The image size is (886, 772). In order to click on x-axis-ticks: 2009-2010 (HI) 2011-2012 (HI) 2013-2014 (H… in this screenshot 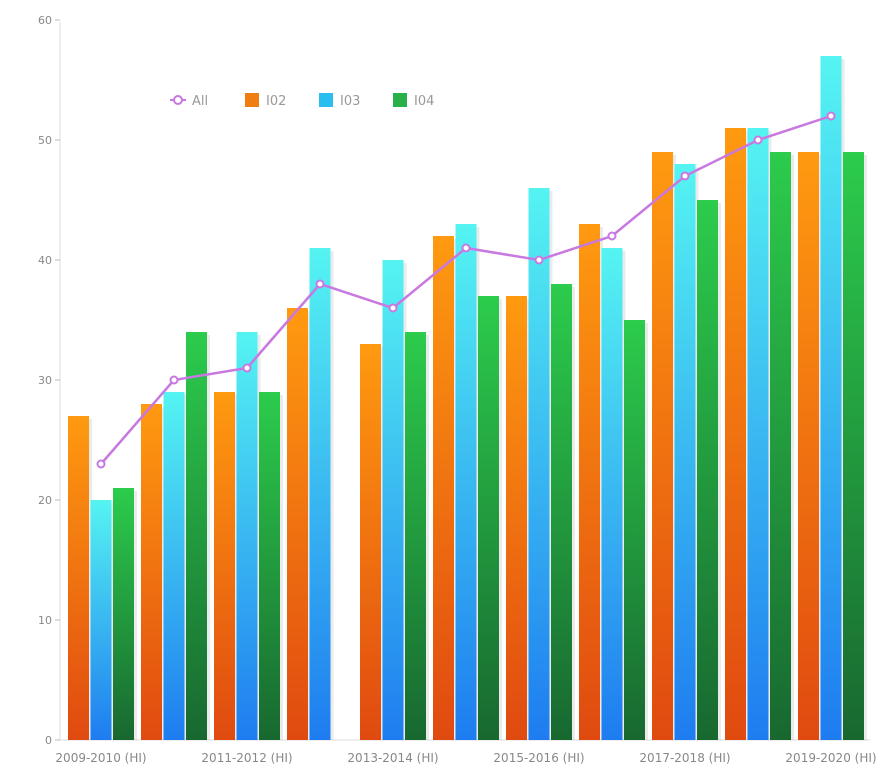, I will do `click(465, 758)`.